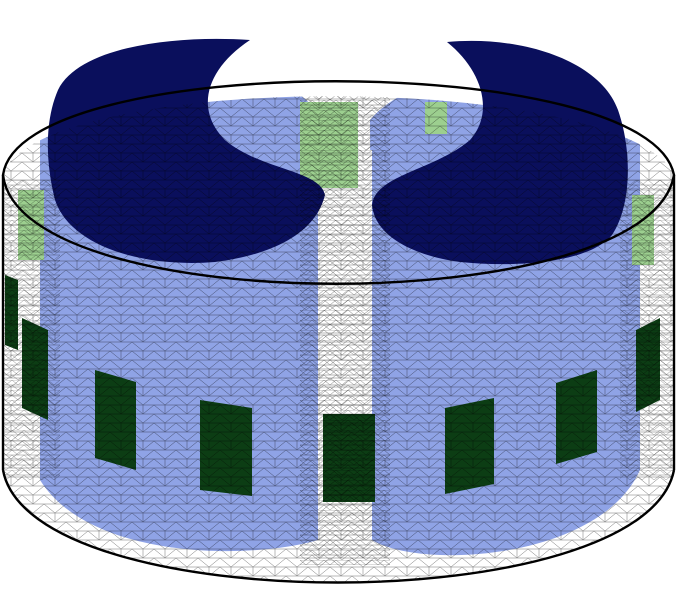 The height and width of the screenshot is (604, 677). Describe the element at coordinates (31, 330) in the screenshot. I see `mesh-fine-left` at that location.